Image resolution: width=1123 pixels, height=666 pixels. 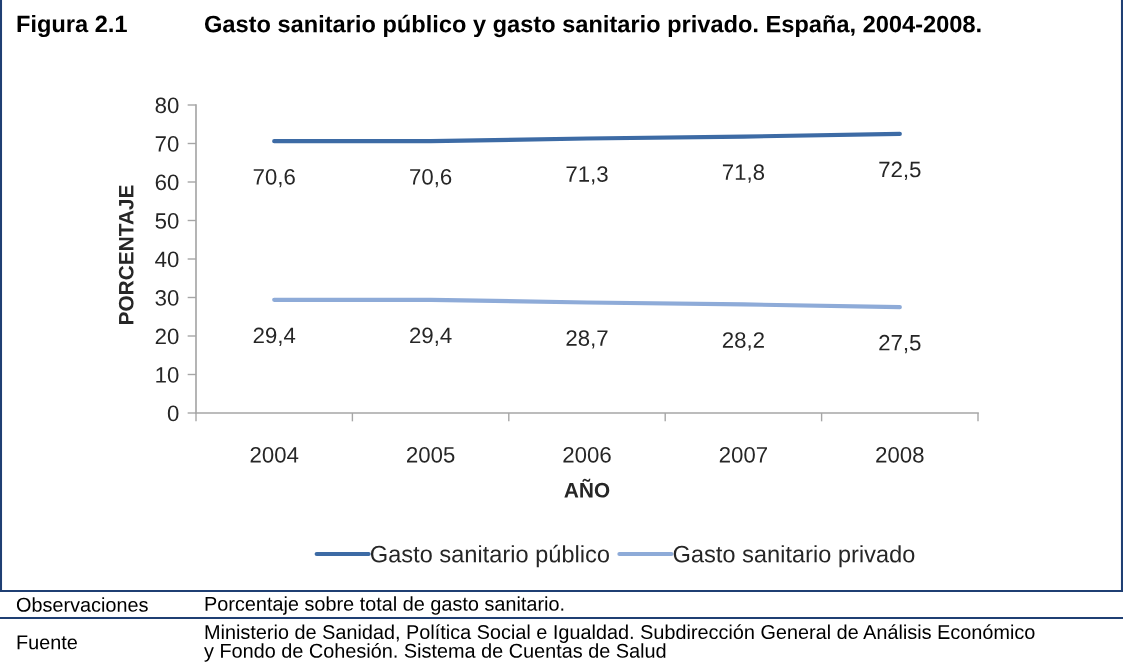 I want to click on text: Observaciones, so click(x=82, y=604).